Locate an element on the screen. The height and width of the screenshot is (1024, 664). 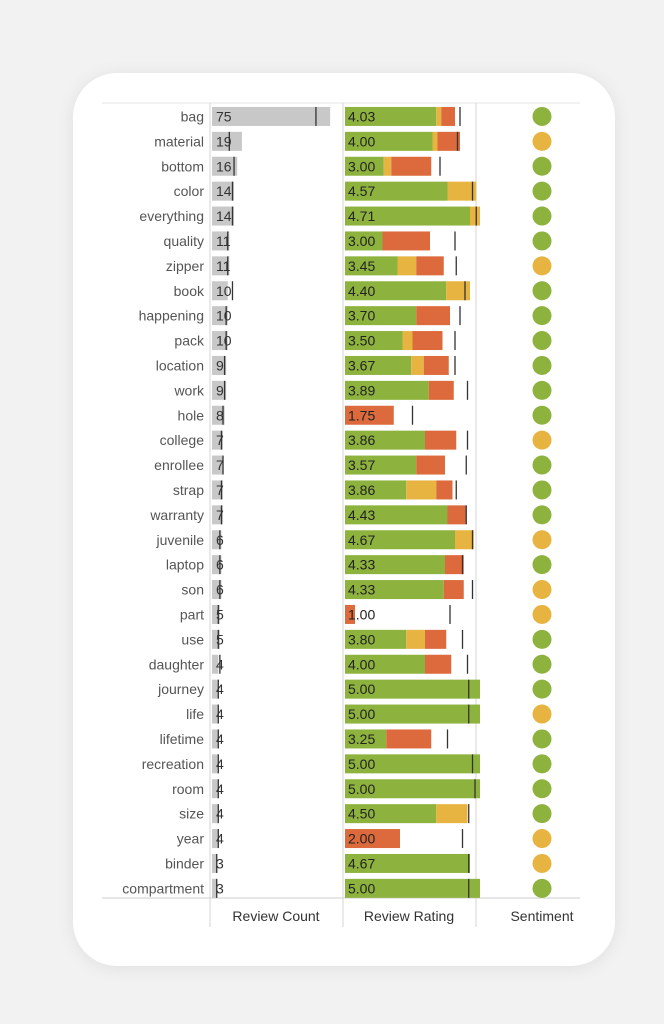
keyword-label: life is located at coordinates (195, 714).